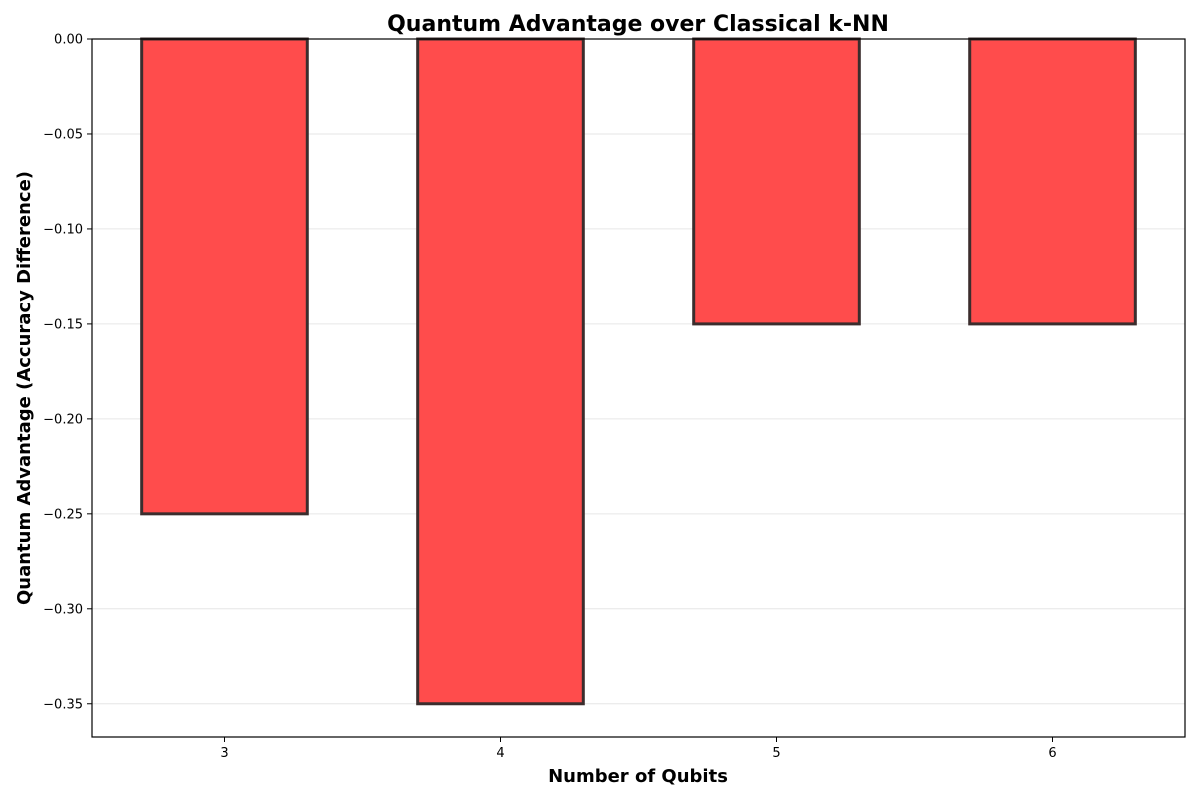  I want to click on y-tick-label: −0.25, so click(63, 514).